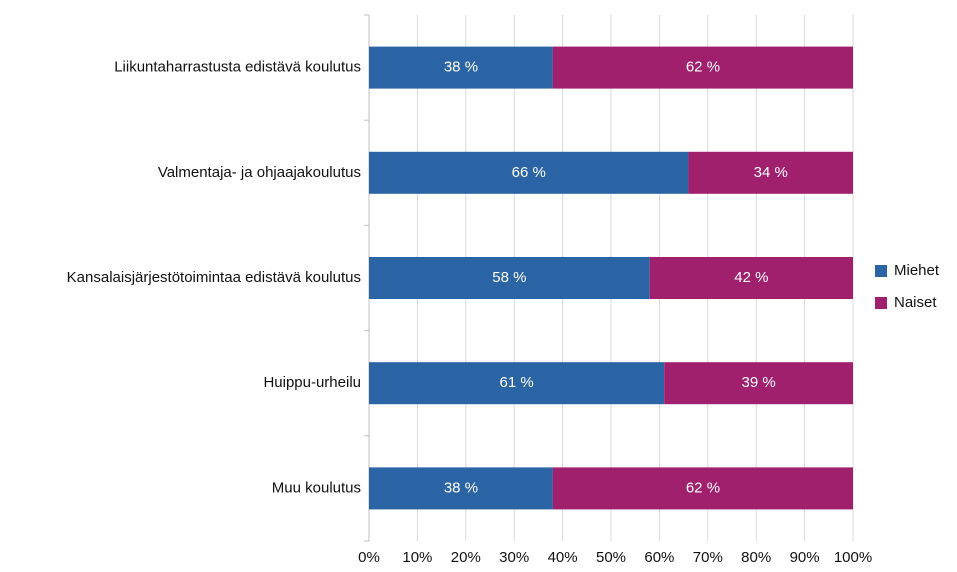 The width and height of the screenshot is (957, 572). What do you see at coordinates (853, 557) in the screenshot?
I see `x-tick-label: 100%` at bounding box center [853, 557].